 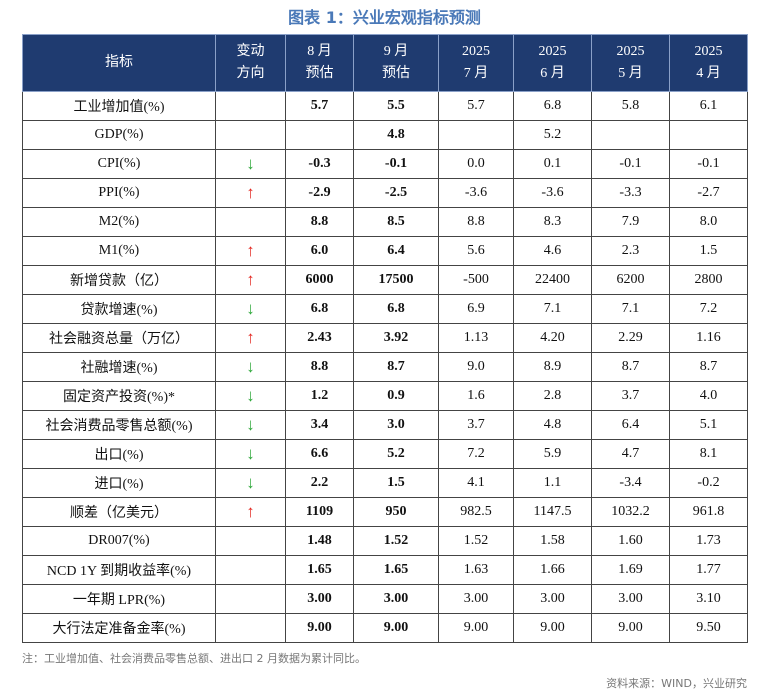 I want to click on table-row: 一年期 LPR(%) 3.00 3.00 3.00 3.00 3.00 3.10, so click(x=385, y=599).